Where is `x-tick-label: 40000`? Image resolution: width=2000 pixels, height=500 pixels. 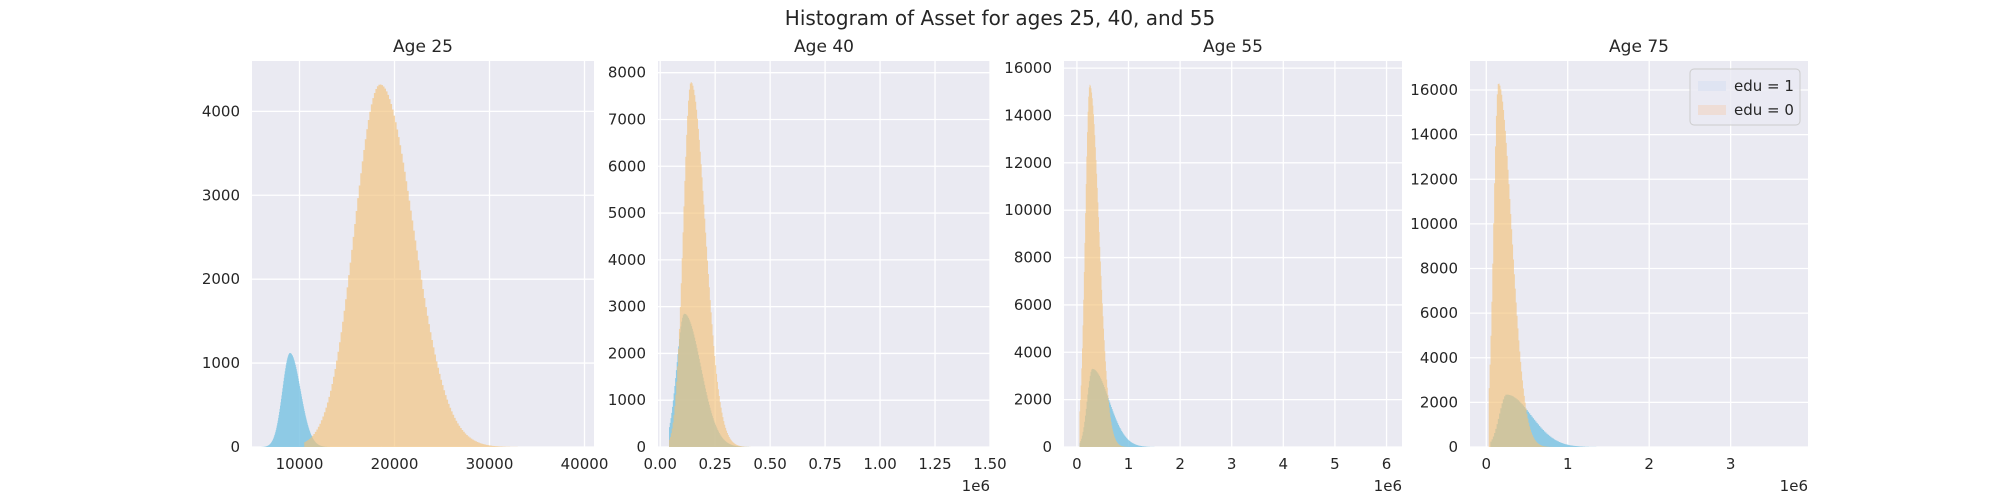
x-tick-label: 40000 is located at coordinates (585, 464).